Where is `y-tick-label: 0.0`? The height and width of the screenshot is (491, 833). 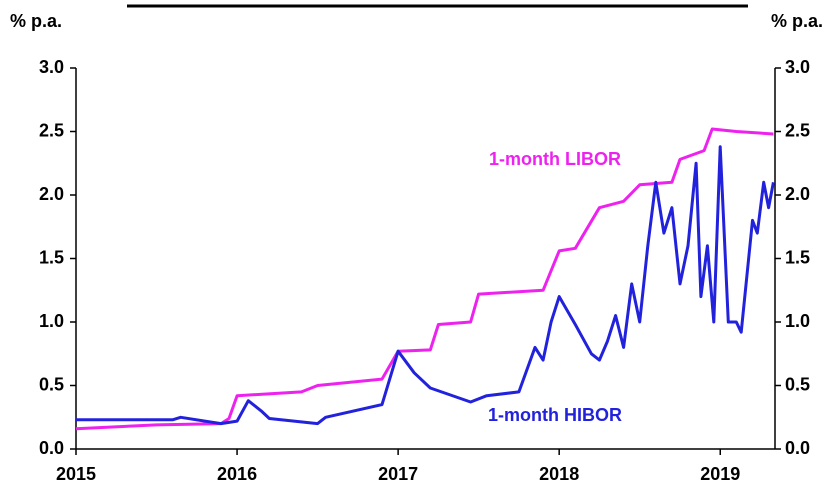 y-tick-label: 0.0 is located at coordinates (51, 448).